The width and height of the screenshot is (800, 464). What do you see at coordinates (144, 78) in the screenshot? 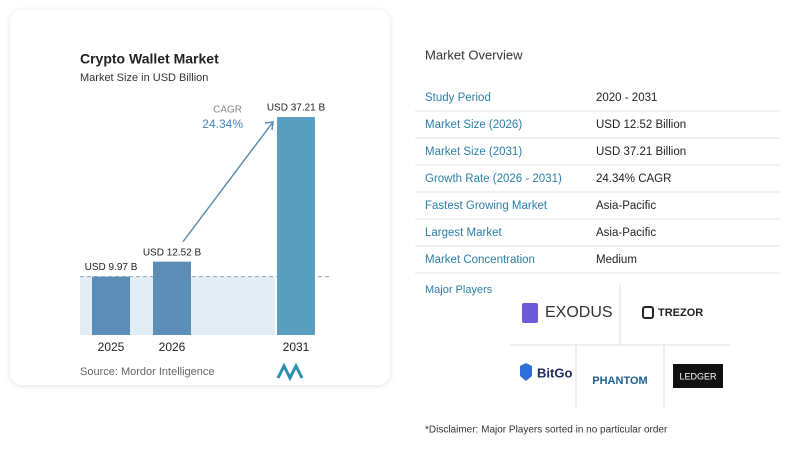
I see `chart-subtitle: Market Size in USD Billion` at bounding box center [144, 78].